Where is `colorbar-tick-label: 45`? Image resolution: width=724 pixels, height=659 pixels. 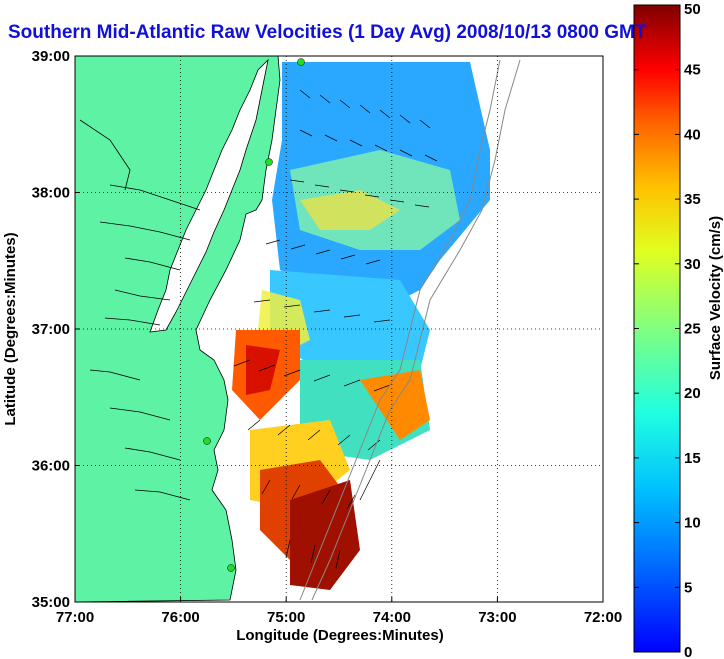 colorbar-tick-label: 45 is located at coordinates (692, 70).